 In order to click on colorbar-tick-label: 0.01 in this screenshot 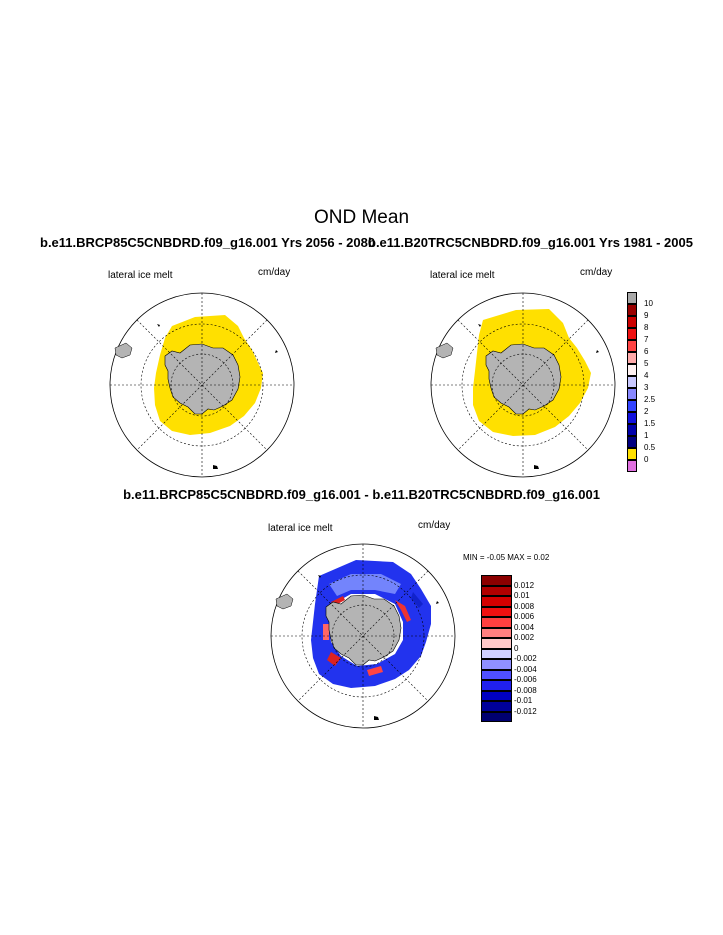, I will do `click(522, 595)`.